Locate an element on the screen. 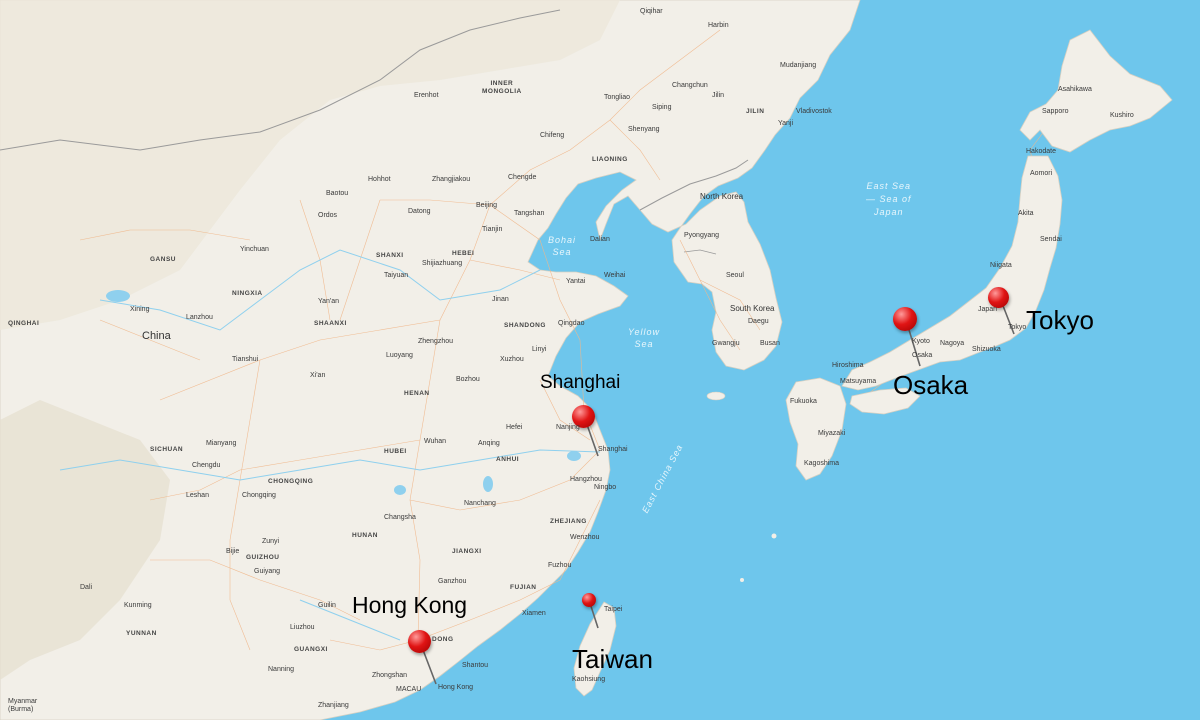 The height and width of the screenshot is (720, 1200). callout-taiwan: Taiwan is located at coordinates (612, 659).